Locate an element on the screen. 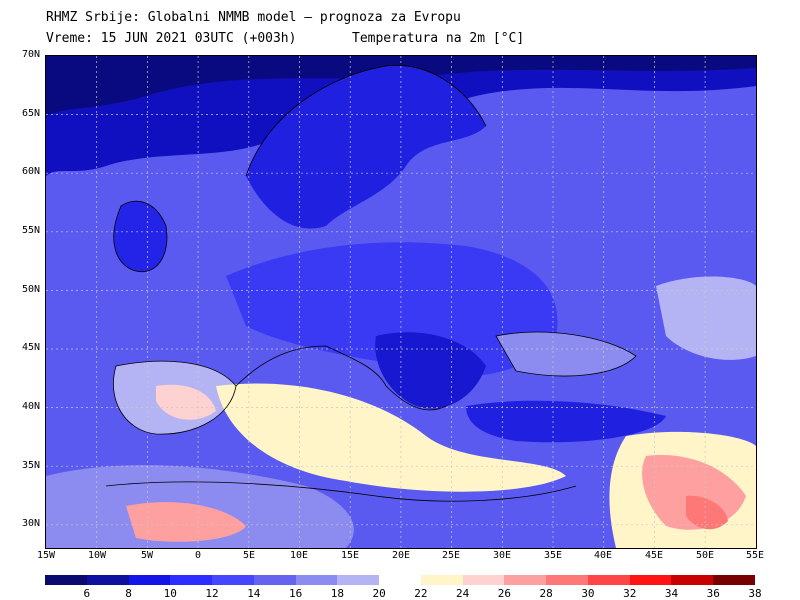 The height and width of the screenshot is (600, 800). central-europe-area is located at coordinates (392, 309).